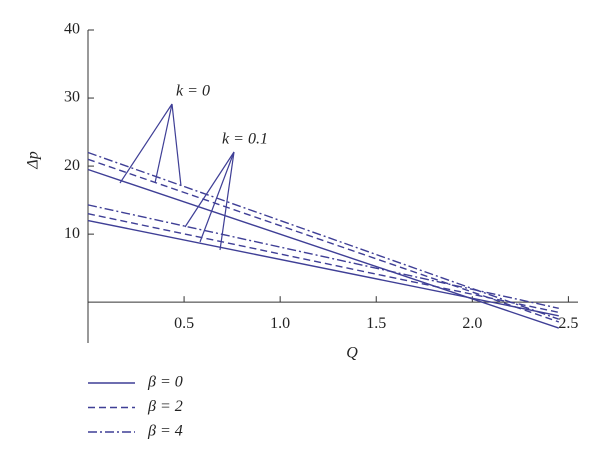  What do you see at coordinates (245, 139) in the screenshot?
I see `annotation: k = 0.1` at bounding box center [245, 139].